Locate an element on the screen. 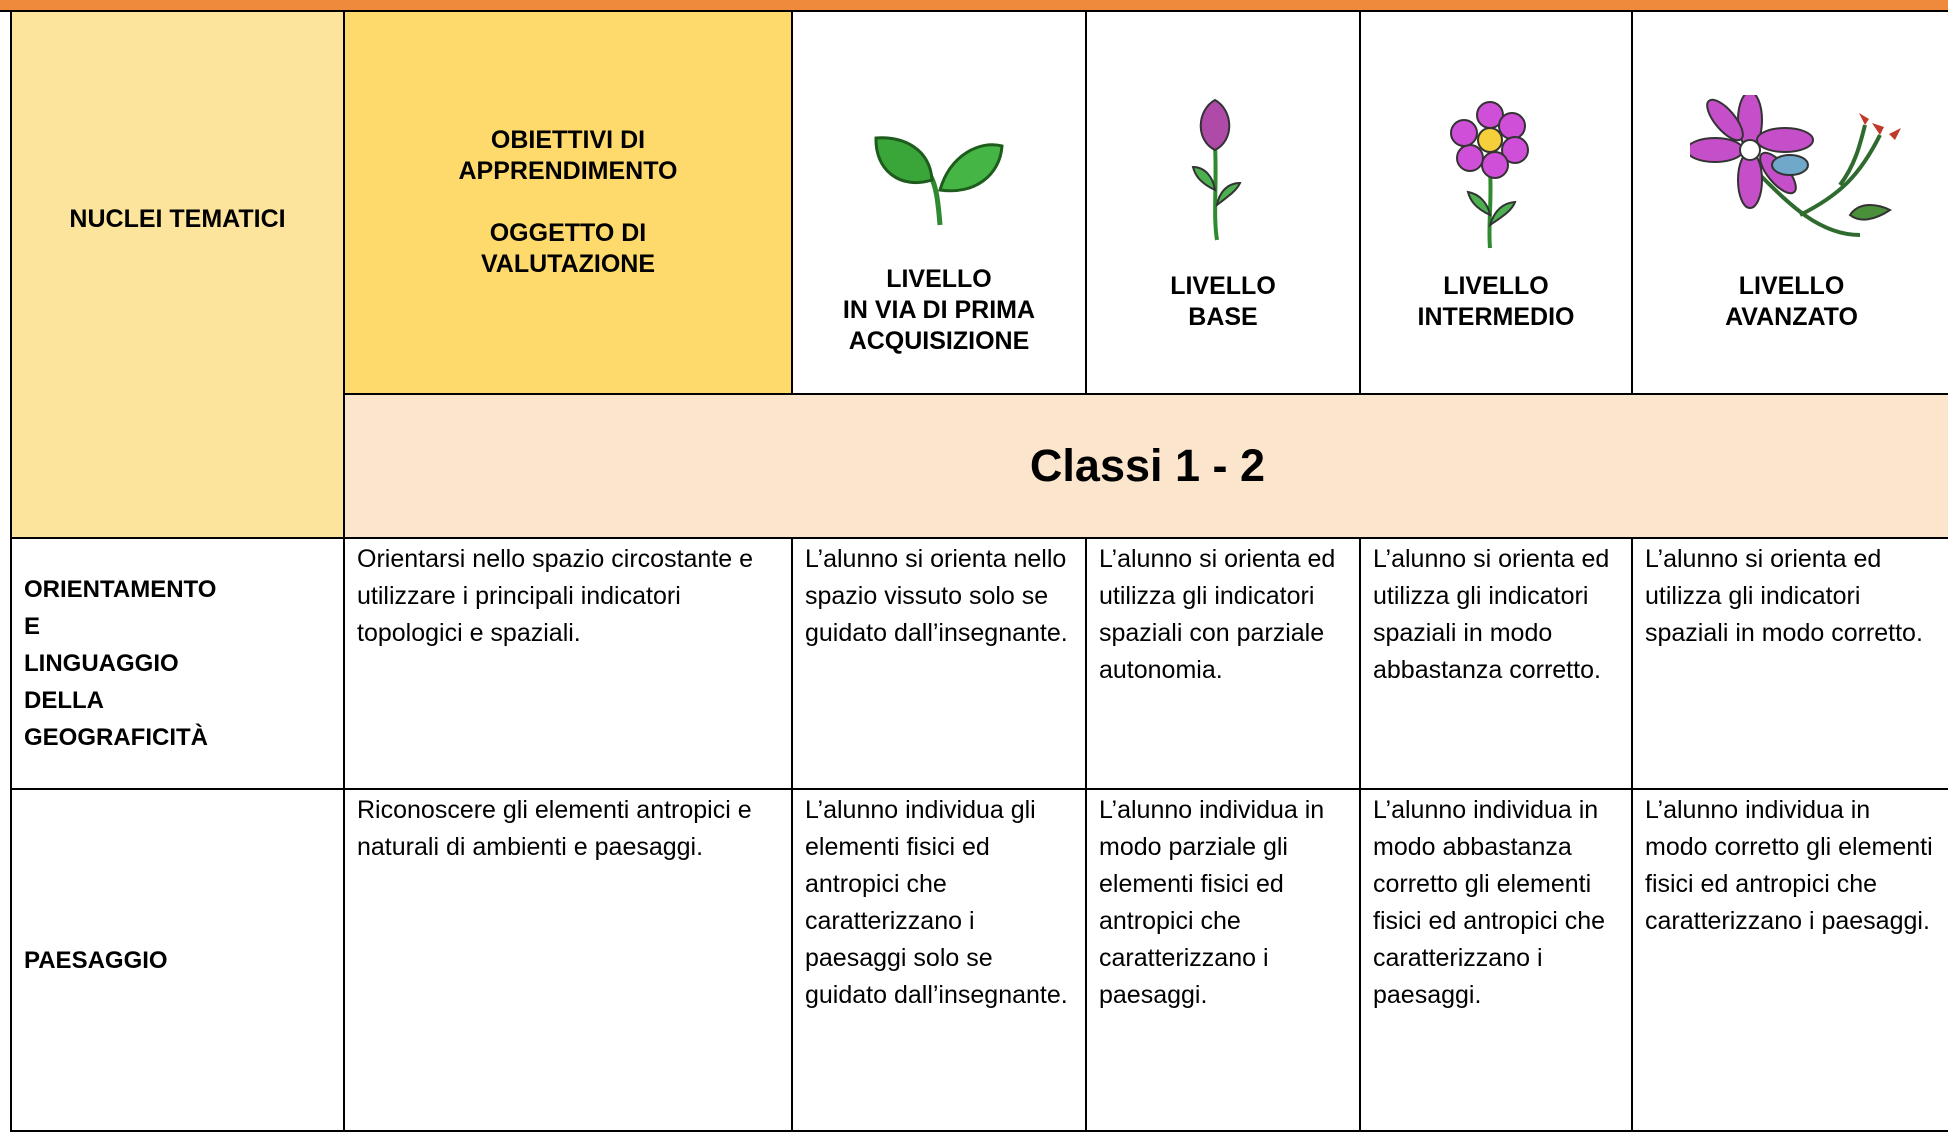 The width and height of the screenshot is (1948, 1132). header-nuclei: NUCLEI TEMATICI is located at coordinates (177, 274).